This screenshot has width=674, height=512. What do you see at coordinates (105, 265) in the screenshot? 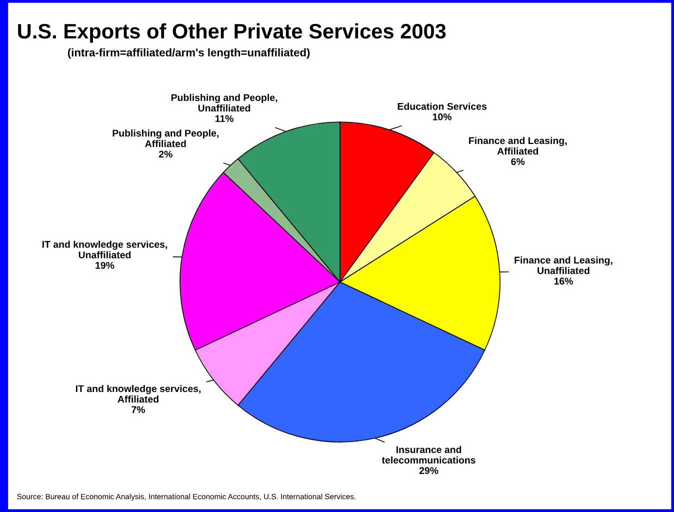
I see `data-label: 19%` at bounding box center [105, 265].